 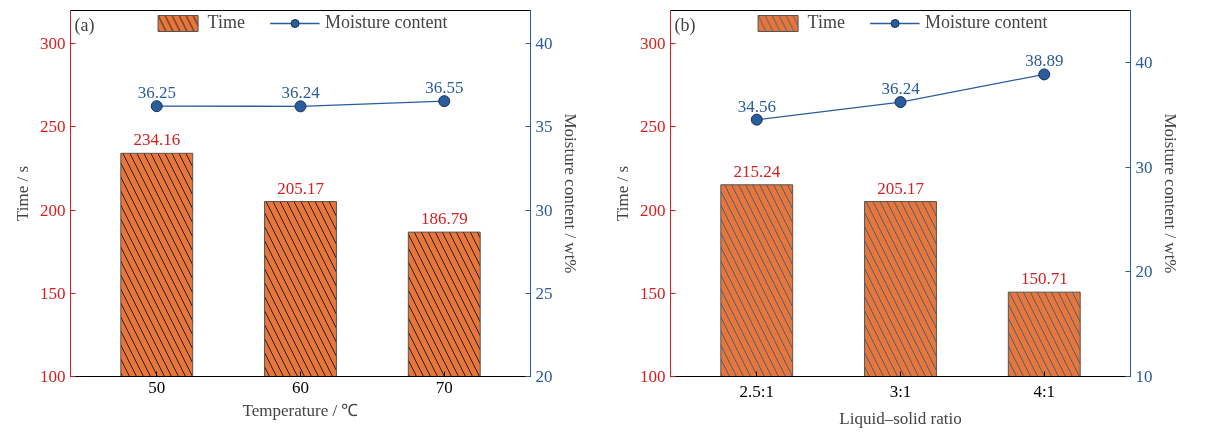 What do you see at coordinates (444, 88) in the screenshot?
I see `data-label: 36.55` at bounding box center [444, 88].